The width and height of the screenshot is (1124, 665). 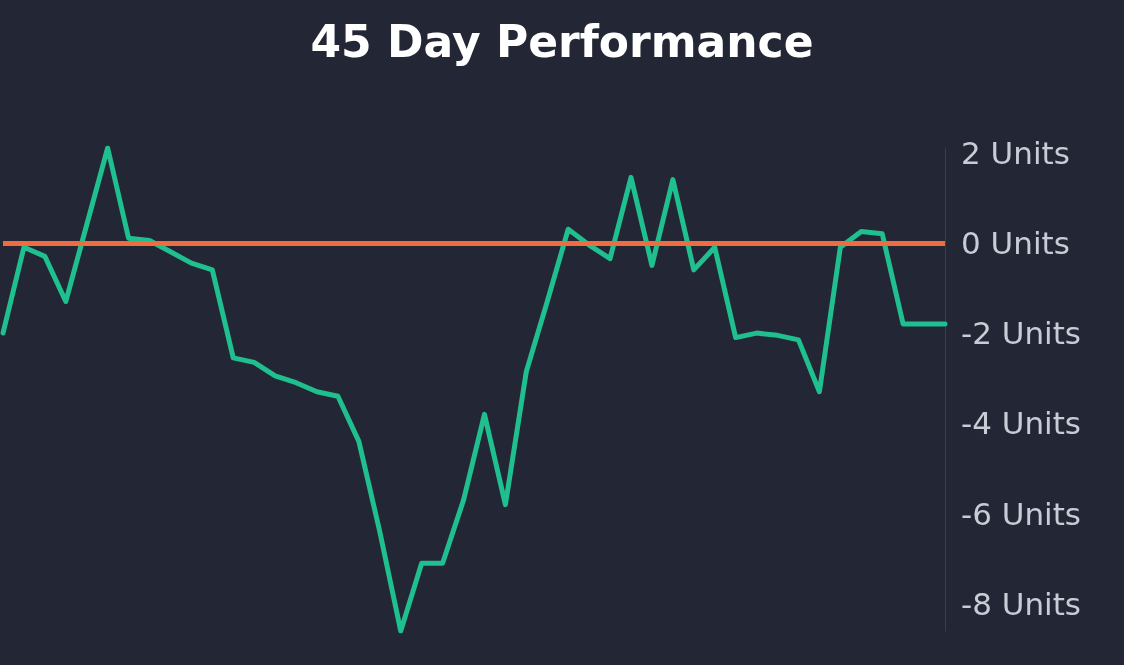 I want to click on y-tick-label: 2 Units, so click(x=1015, y=152).